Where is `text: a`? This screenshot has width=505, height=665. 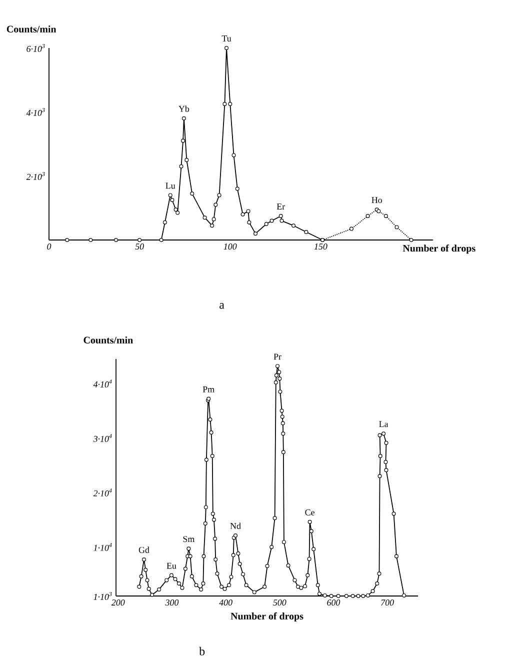 text: a is located at coordinates (222, 306).